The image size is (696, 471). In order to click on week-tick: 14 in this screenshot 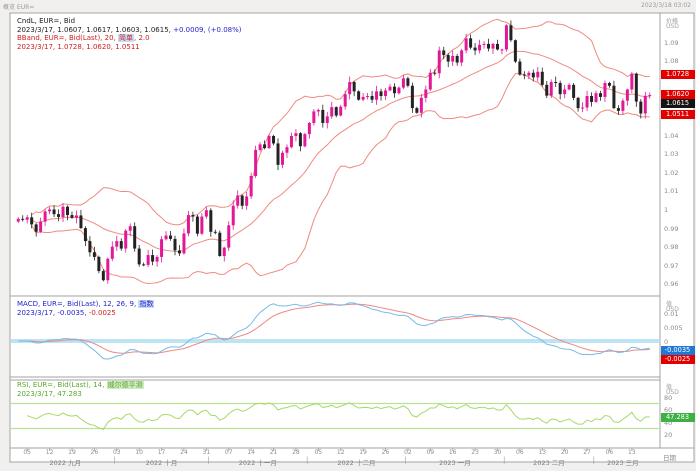, I will do `click(251, 452)`.